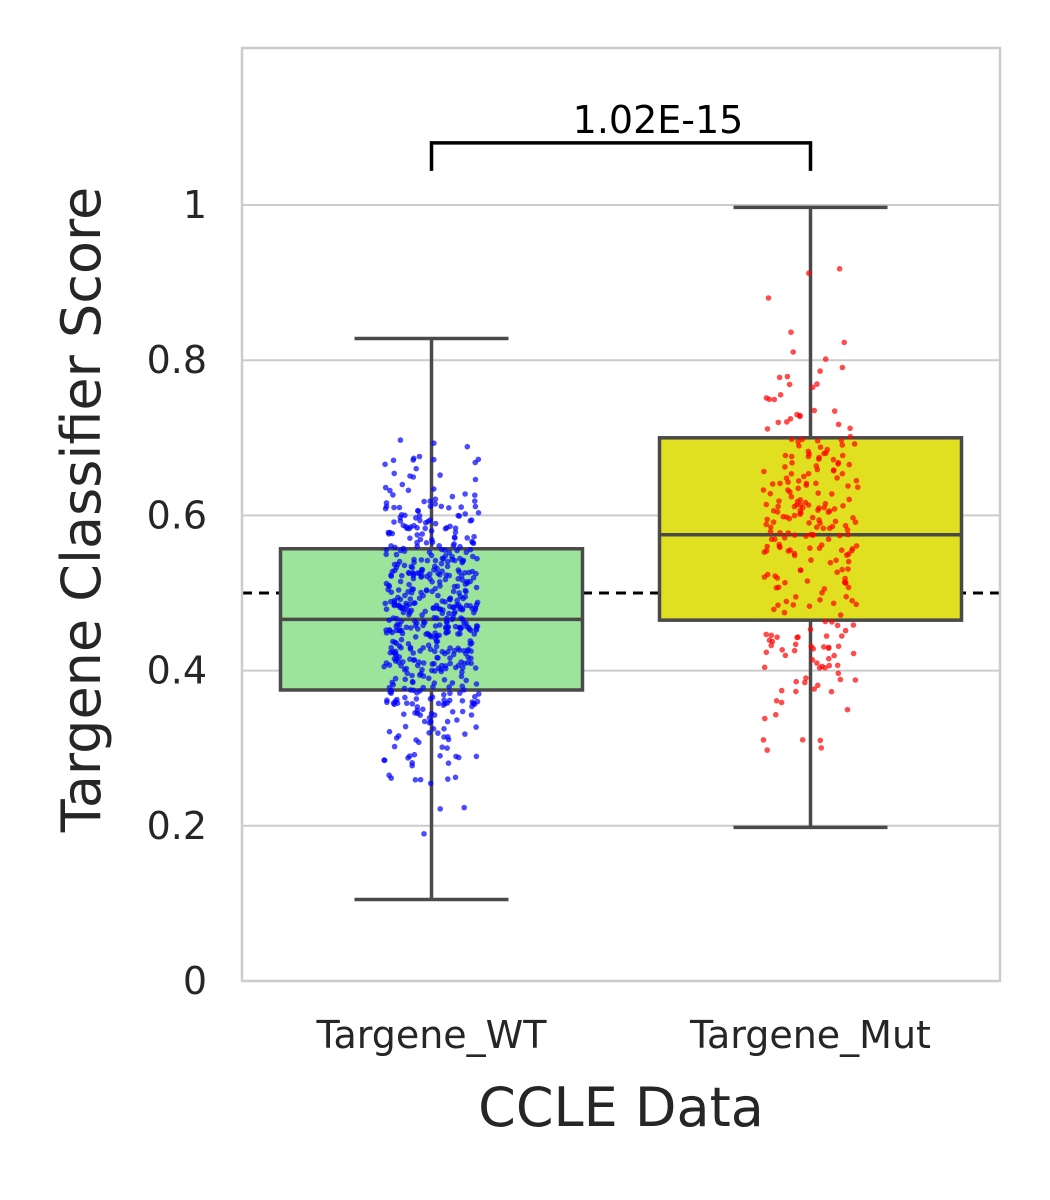 This screenshot has width=1050, height=1200. What do you see at coordinates (623, 1035) in the screenshot?
I see `x-tick-labels: Targene_WT Targene_Mut` at bounding box center [623, 1035].